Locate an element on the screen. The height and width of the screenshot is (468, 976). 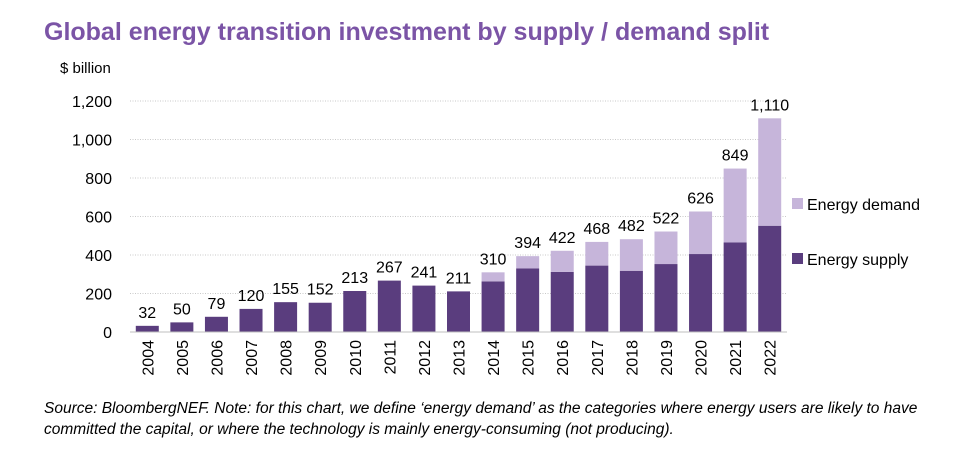
bar-energy-supply-2022 is located at coordinates (770, 278).